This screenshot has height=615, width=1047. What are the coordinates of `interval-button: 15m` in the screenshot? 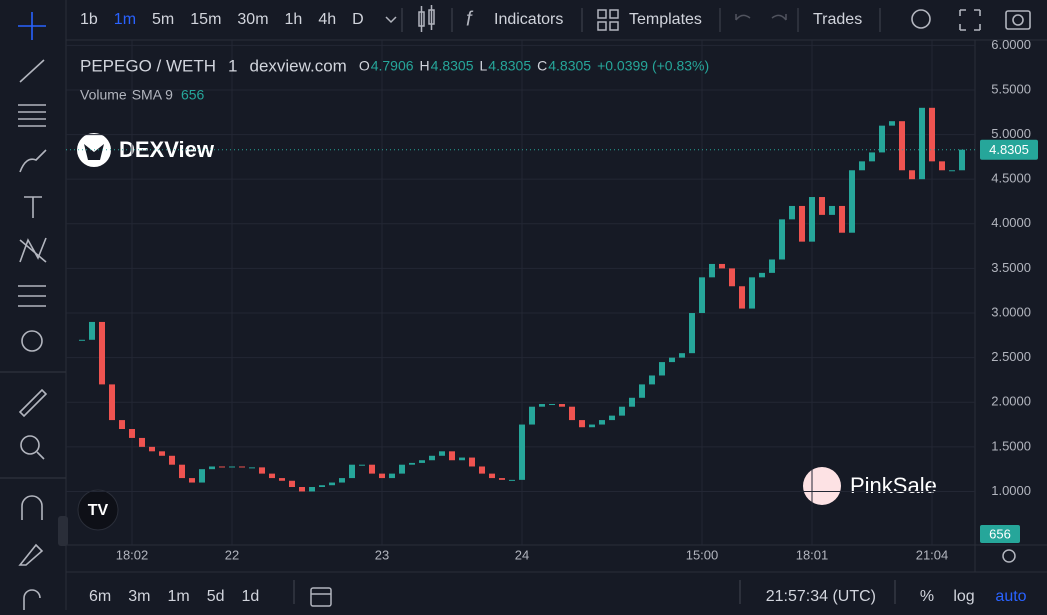 It's located at (205, 19).